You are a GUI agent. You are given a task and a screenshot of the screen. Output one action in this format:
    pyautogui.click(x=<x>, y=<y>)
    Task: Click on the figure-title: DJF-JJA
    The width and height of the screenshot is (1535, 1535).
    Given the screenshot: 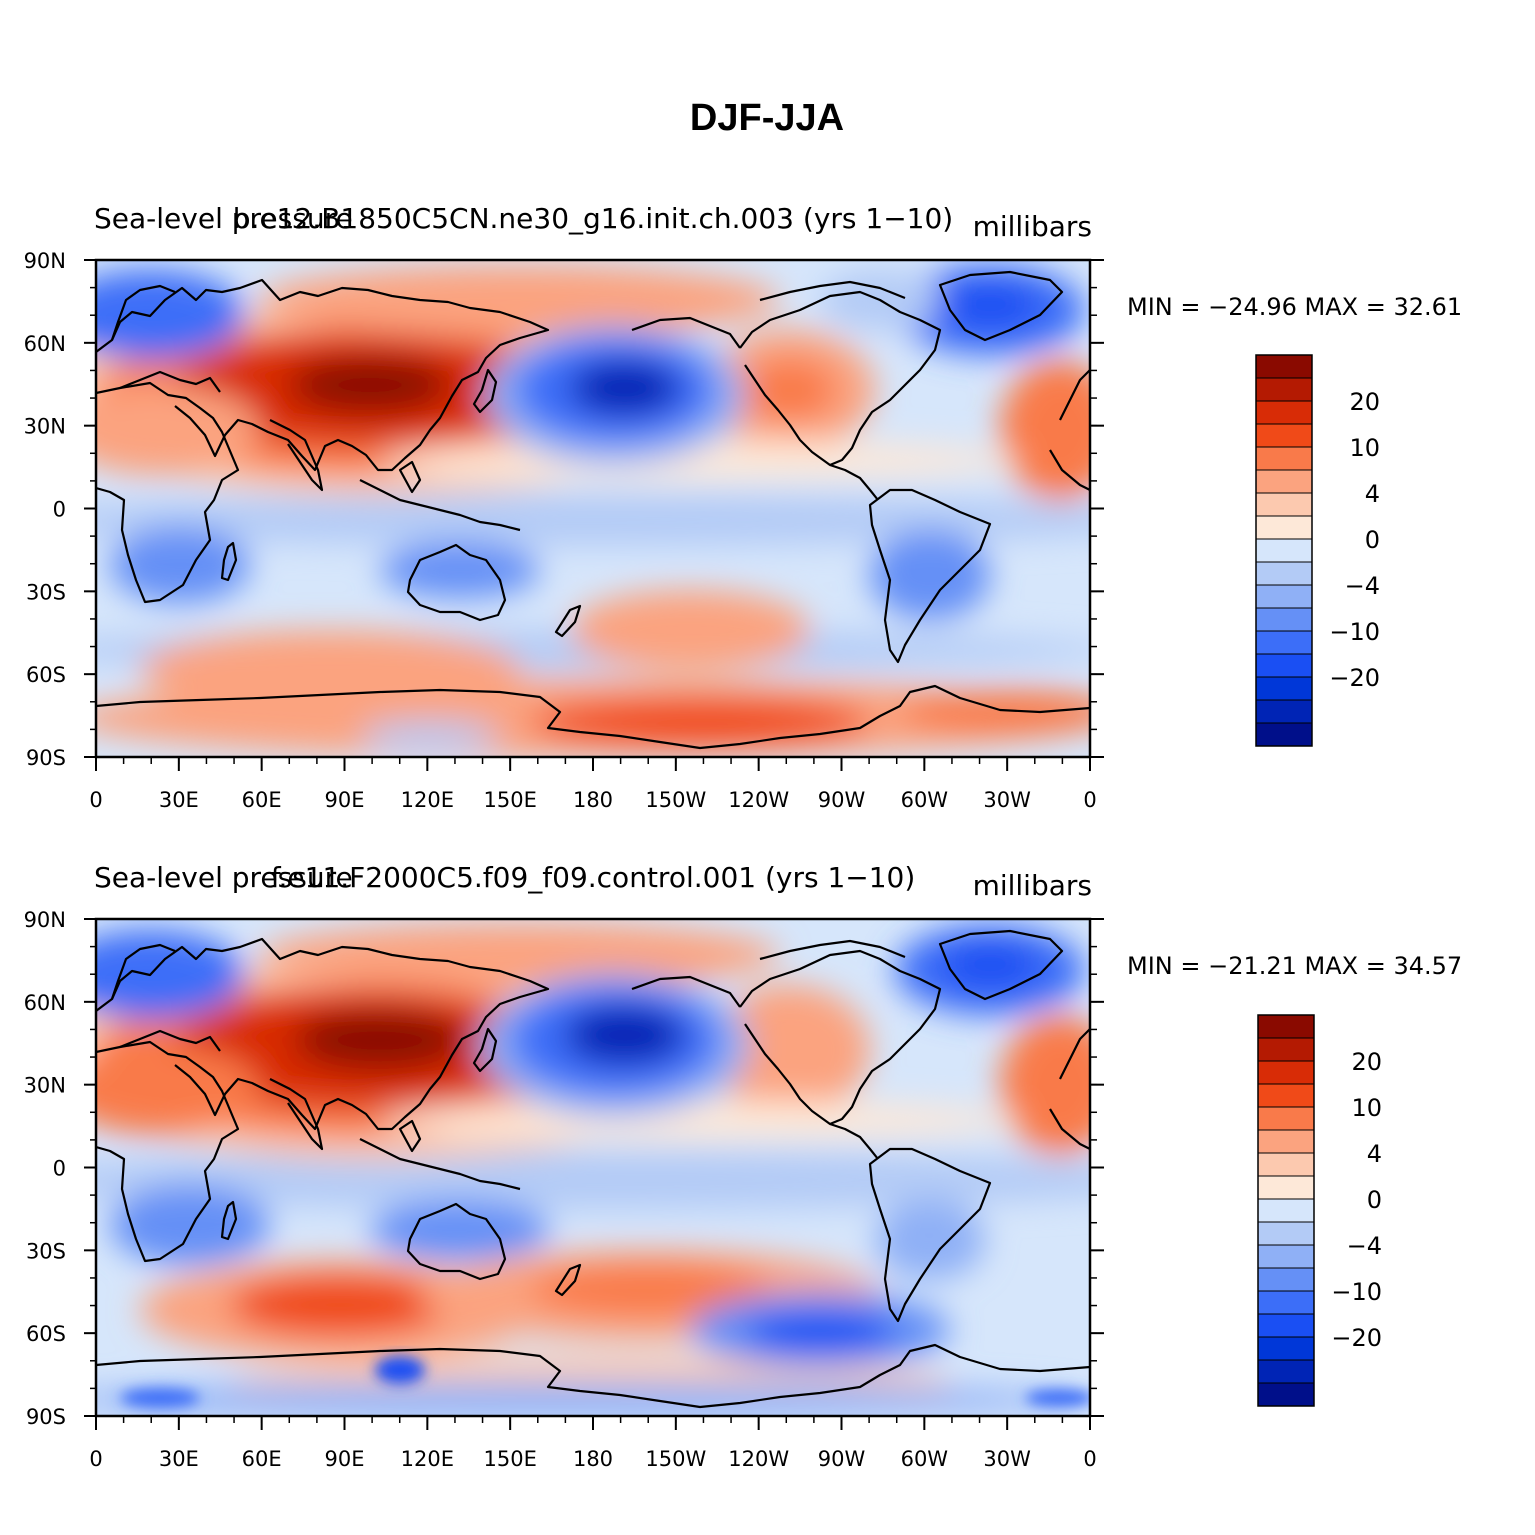 What is the action you would take?
    pyautogui.click(x=767, y=118)
    